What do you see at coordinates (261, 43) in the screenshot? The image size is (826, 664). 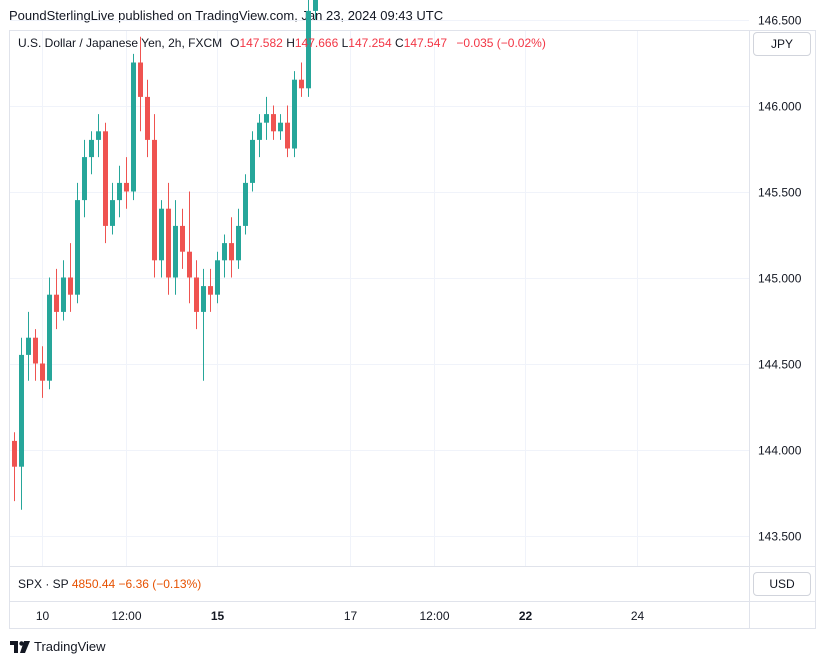 I see `open-value: 147.582` at bounding box center [261, 43].